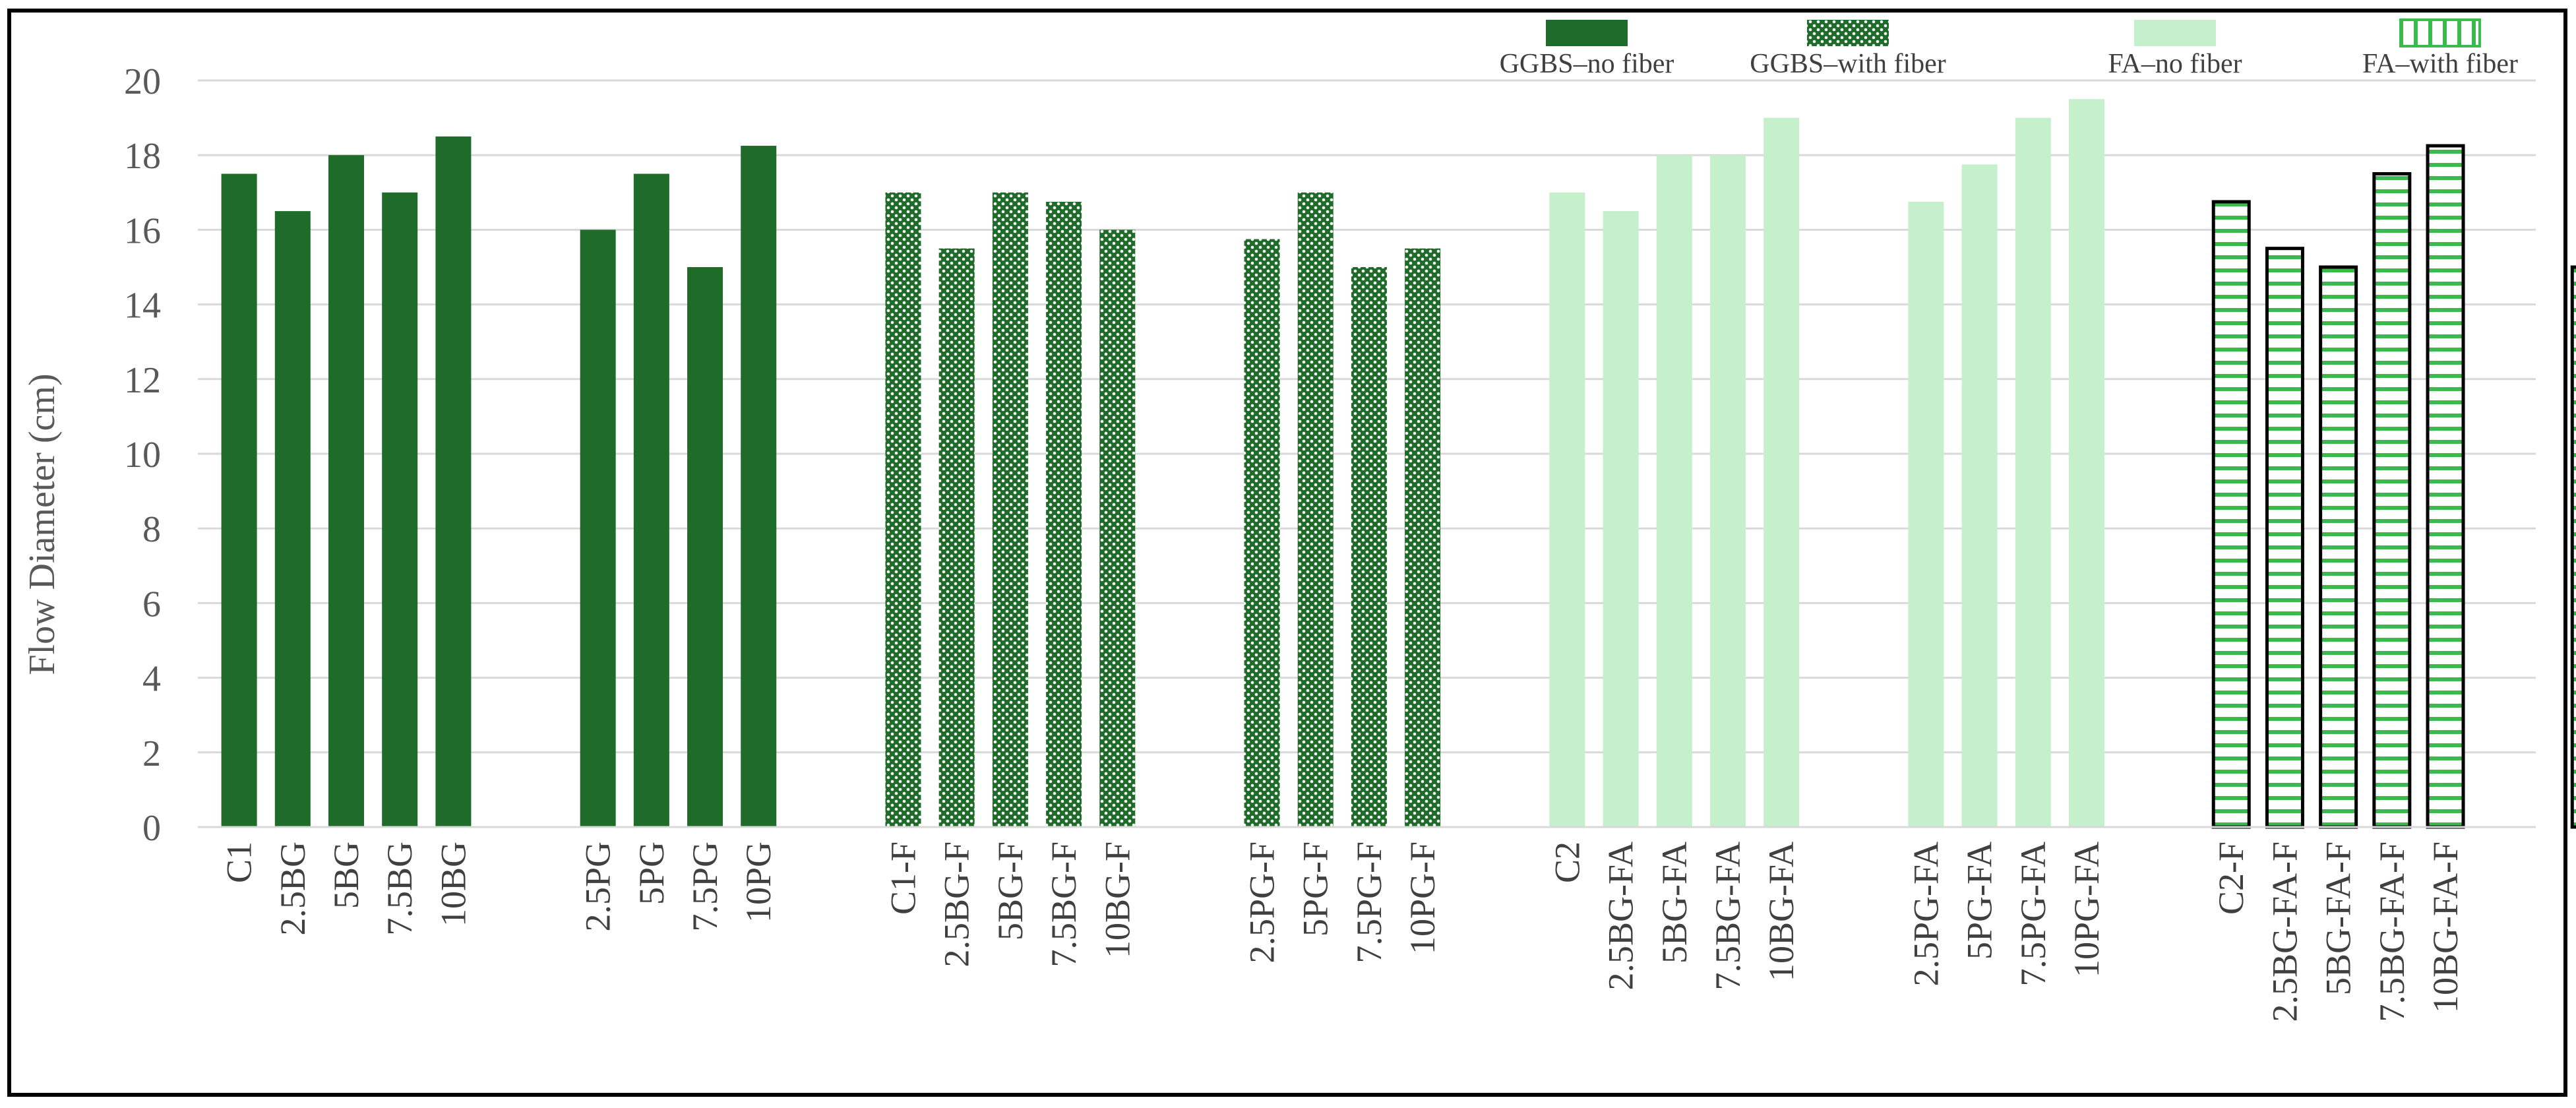  I want to click on y-tick-label: 20, so click(142, 81).